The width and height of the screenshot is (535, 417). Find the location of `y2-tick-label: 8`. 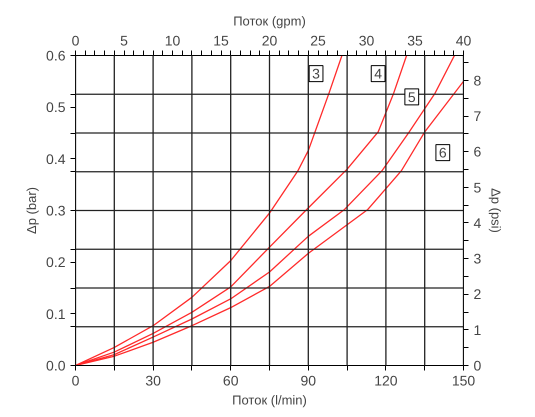

y2-tick-label: 8 is located at coordinates (478, 80).